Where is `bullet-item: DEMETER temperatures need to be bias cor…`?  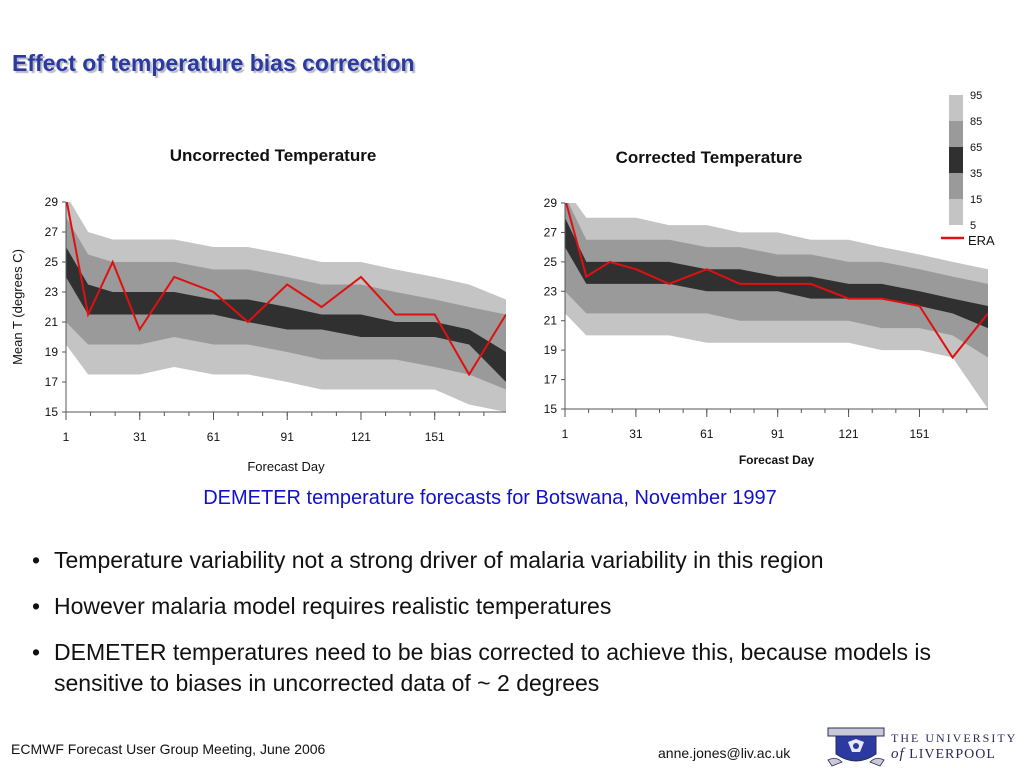 bullet-item: DEMETER temperatures need to be bias cor… is located at coordinates (524, 668).